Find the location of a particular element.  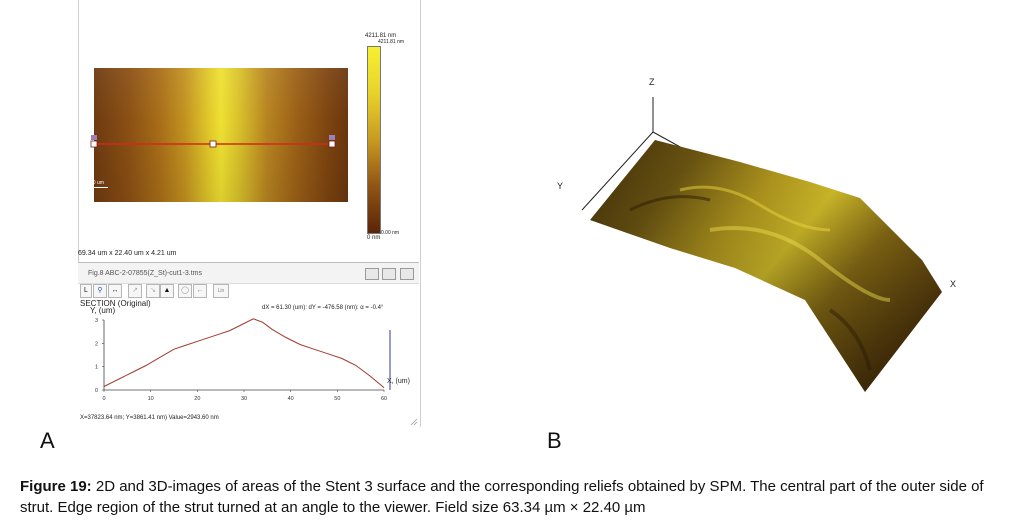

window-title: Fig.8 ABC-2-07855(Z_St)-cut1-3.tms is located at coordinates (145, 273).